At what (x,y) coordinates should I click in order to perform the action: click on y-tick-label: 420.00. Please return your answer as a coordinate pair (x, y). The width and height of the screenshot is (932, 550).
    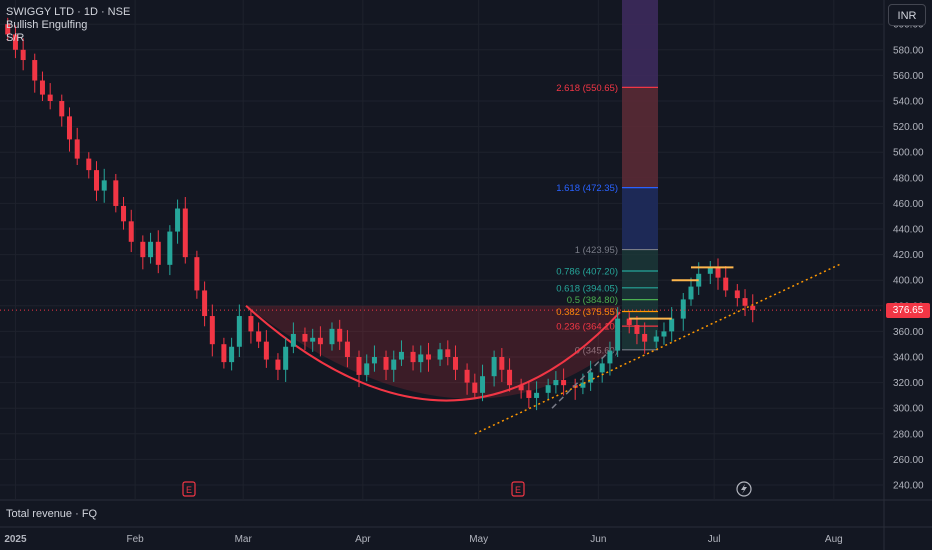
    Looking at the image, I should click on (908, 255).